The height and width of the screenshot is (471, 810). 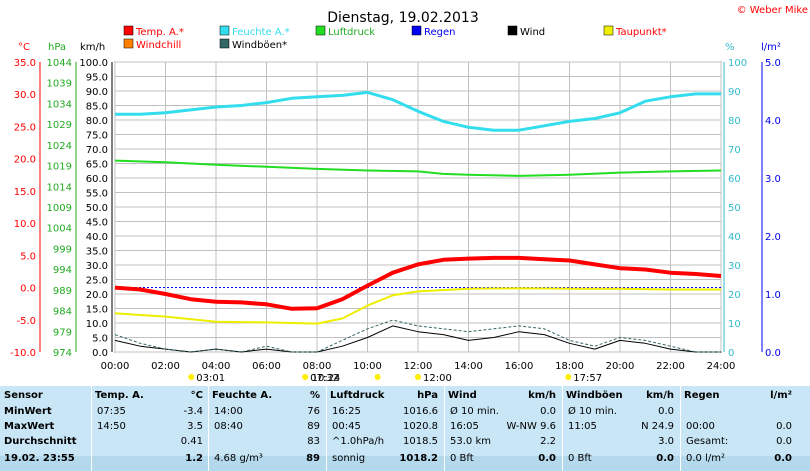 What do you see at coordinates (773, 63) in the screenshot?
I see `rain-tick-label: 5.0` at bounding box center [773, 63].